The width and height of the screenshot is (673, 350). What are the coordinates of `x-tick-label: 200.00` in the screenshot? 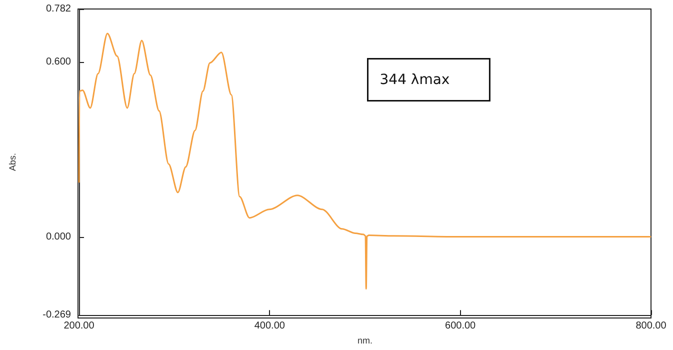 It's located at (79, 326).